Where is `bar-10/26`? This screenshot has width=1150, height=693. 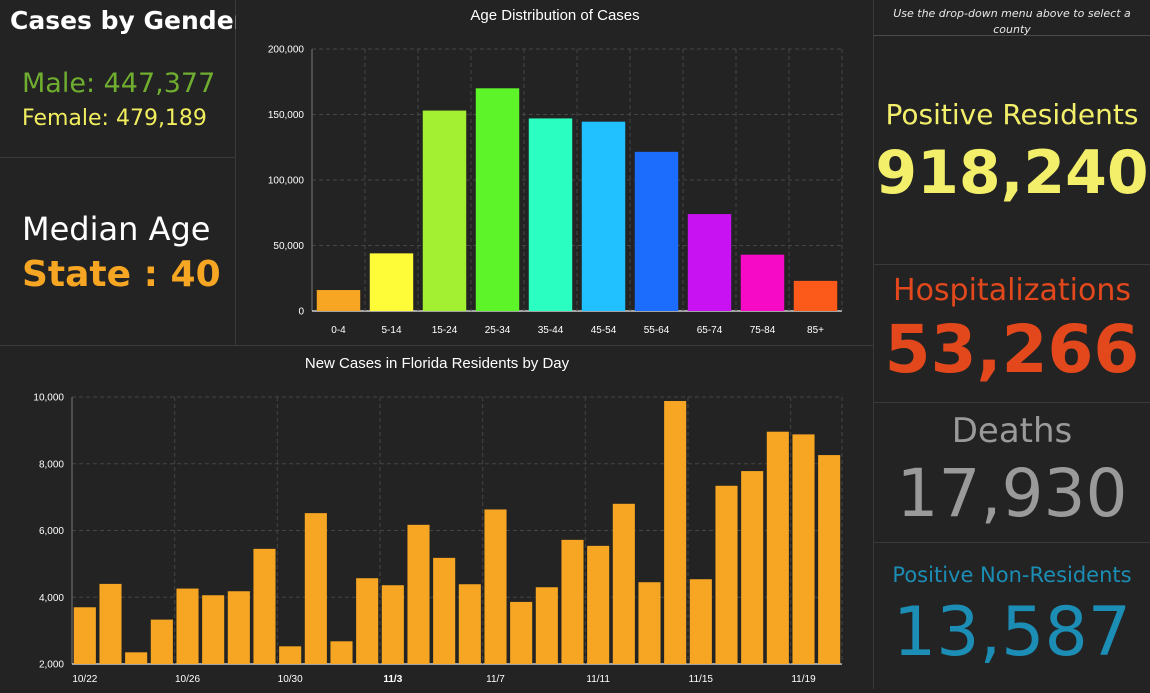
bar-10/26 is located at coordinates (187, 626).